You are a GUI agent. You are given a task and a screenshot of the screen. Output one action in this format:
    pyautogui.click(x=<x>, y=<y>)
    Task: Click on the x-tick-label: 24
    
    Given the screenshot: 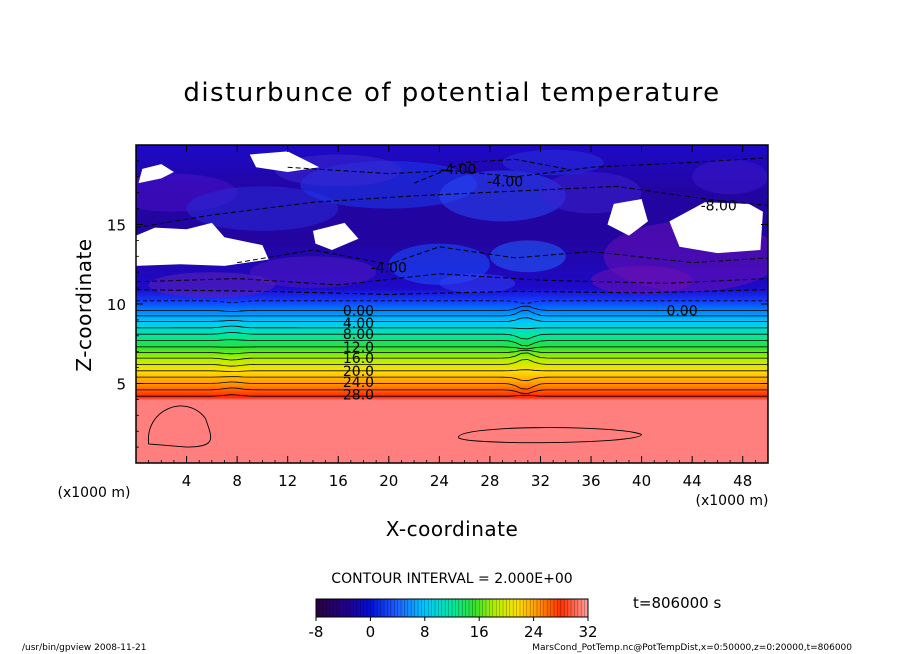 What is the action you would take?
    pyautogui.click(x=439, y=481)
    